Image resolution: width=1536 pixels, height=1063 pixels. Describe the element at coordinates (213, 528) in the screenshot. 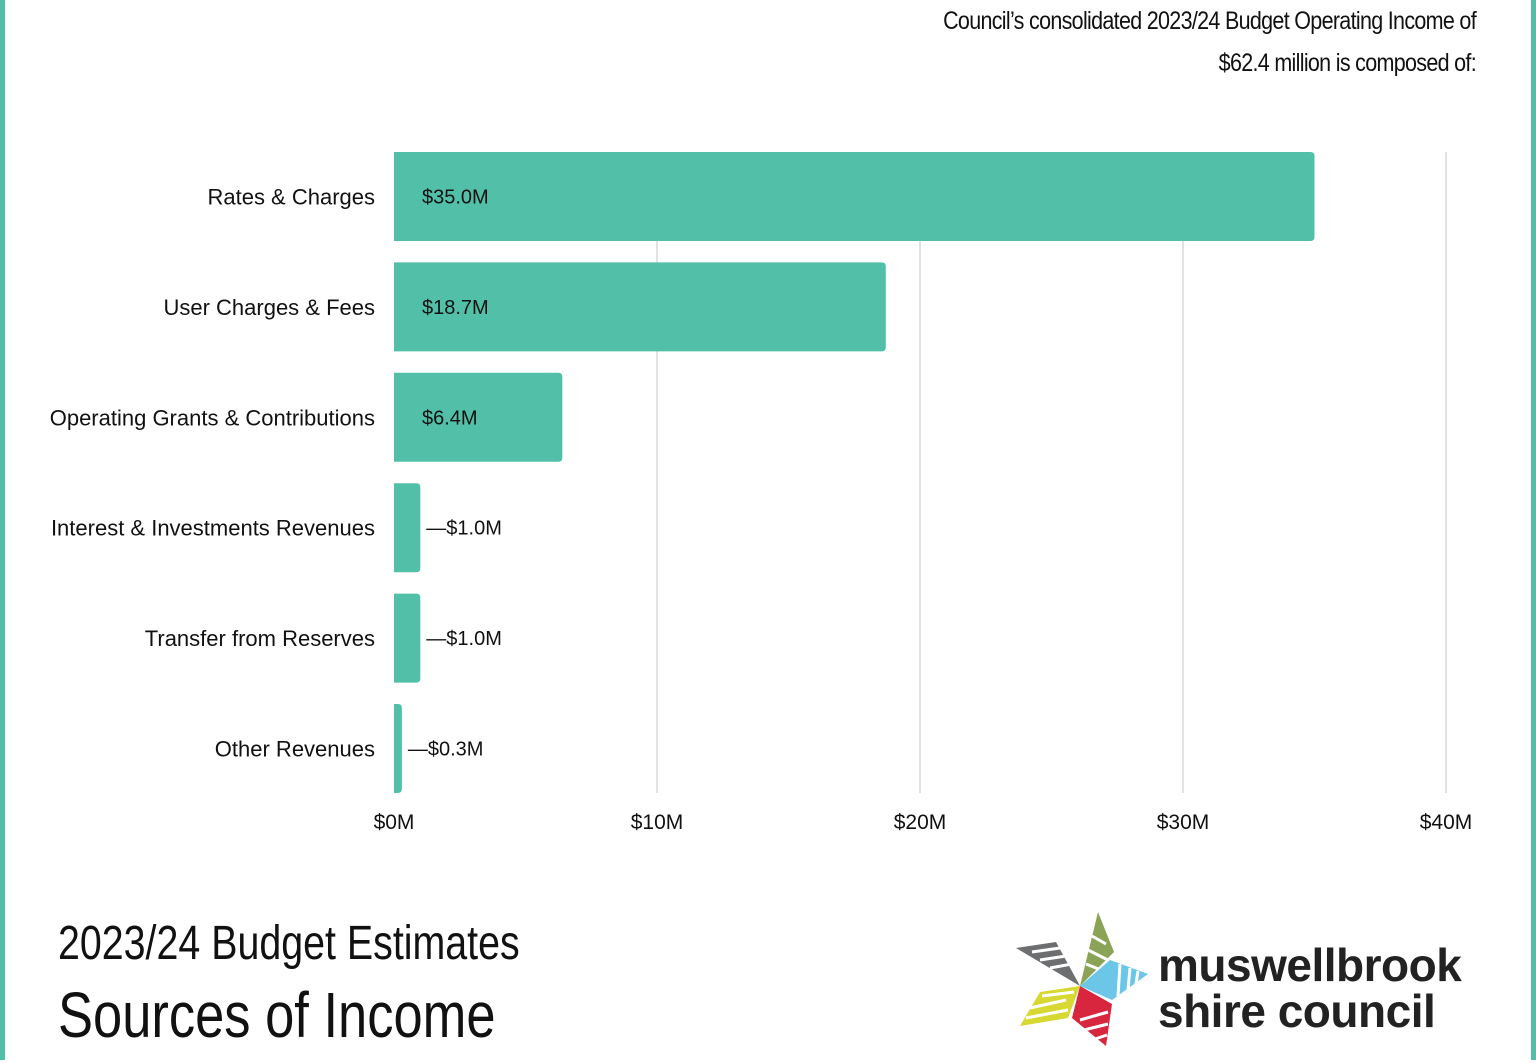

I see `category-label: Interest & Investments Revenues` at that location.